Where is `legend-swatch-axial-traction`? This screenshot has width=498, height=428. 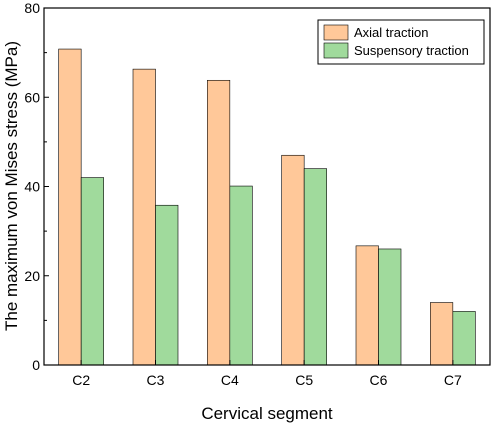 legend-swatch-axial-traction is located at coordinates (336, 32).